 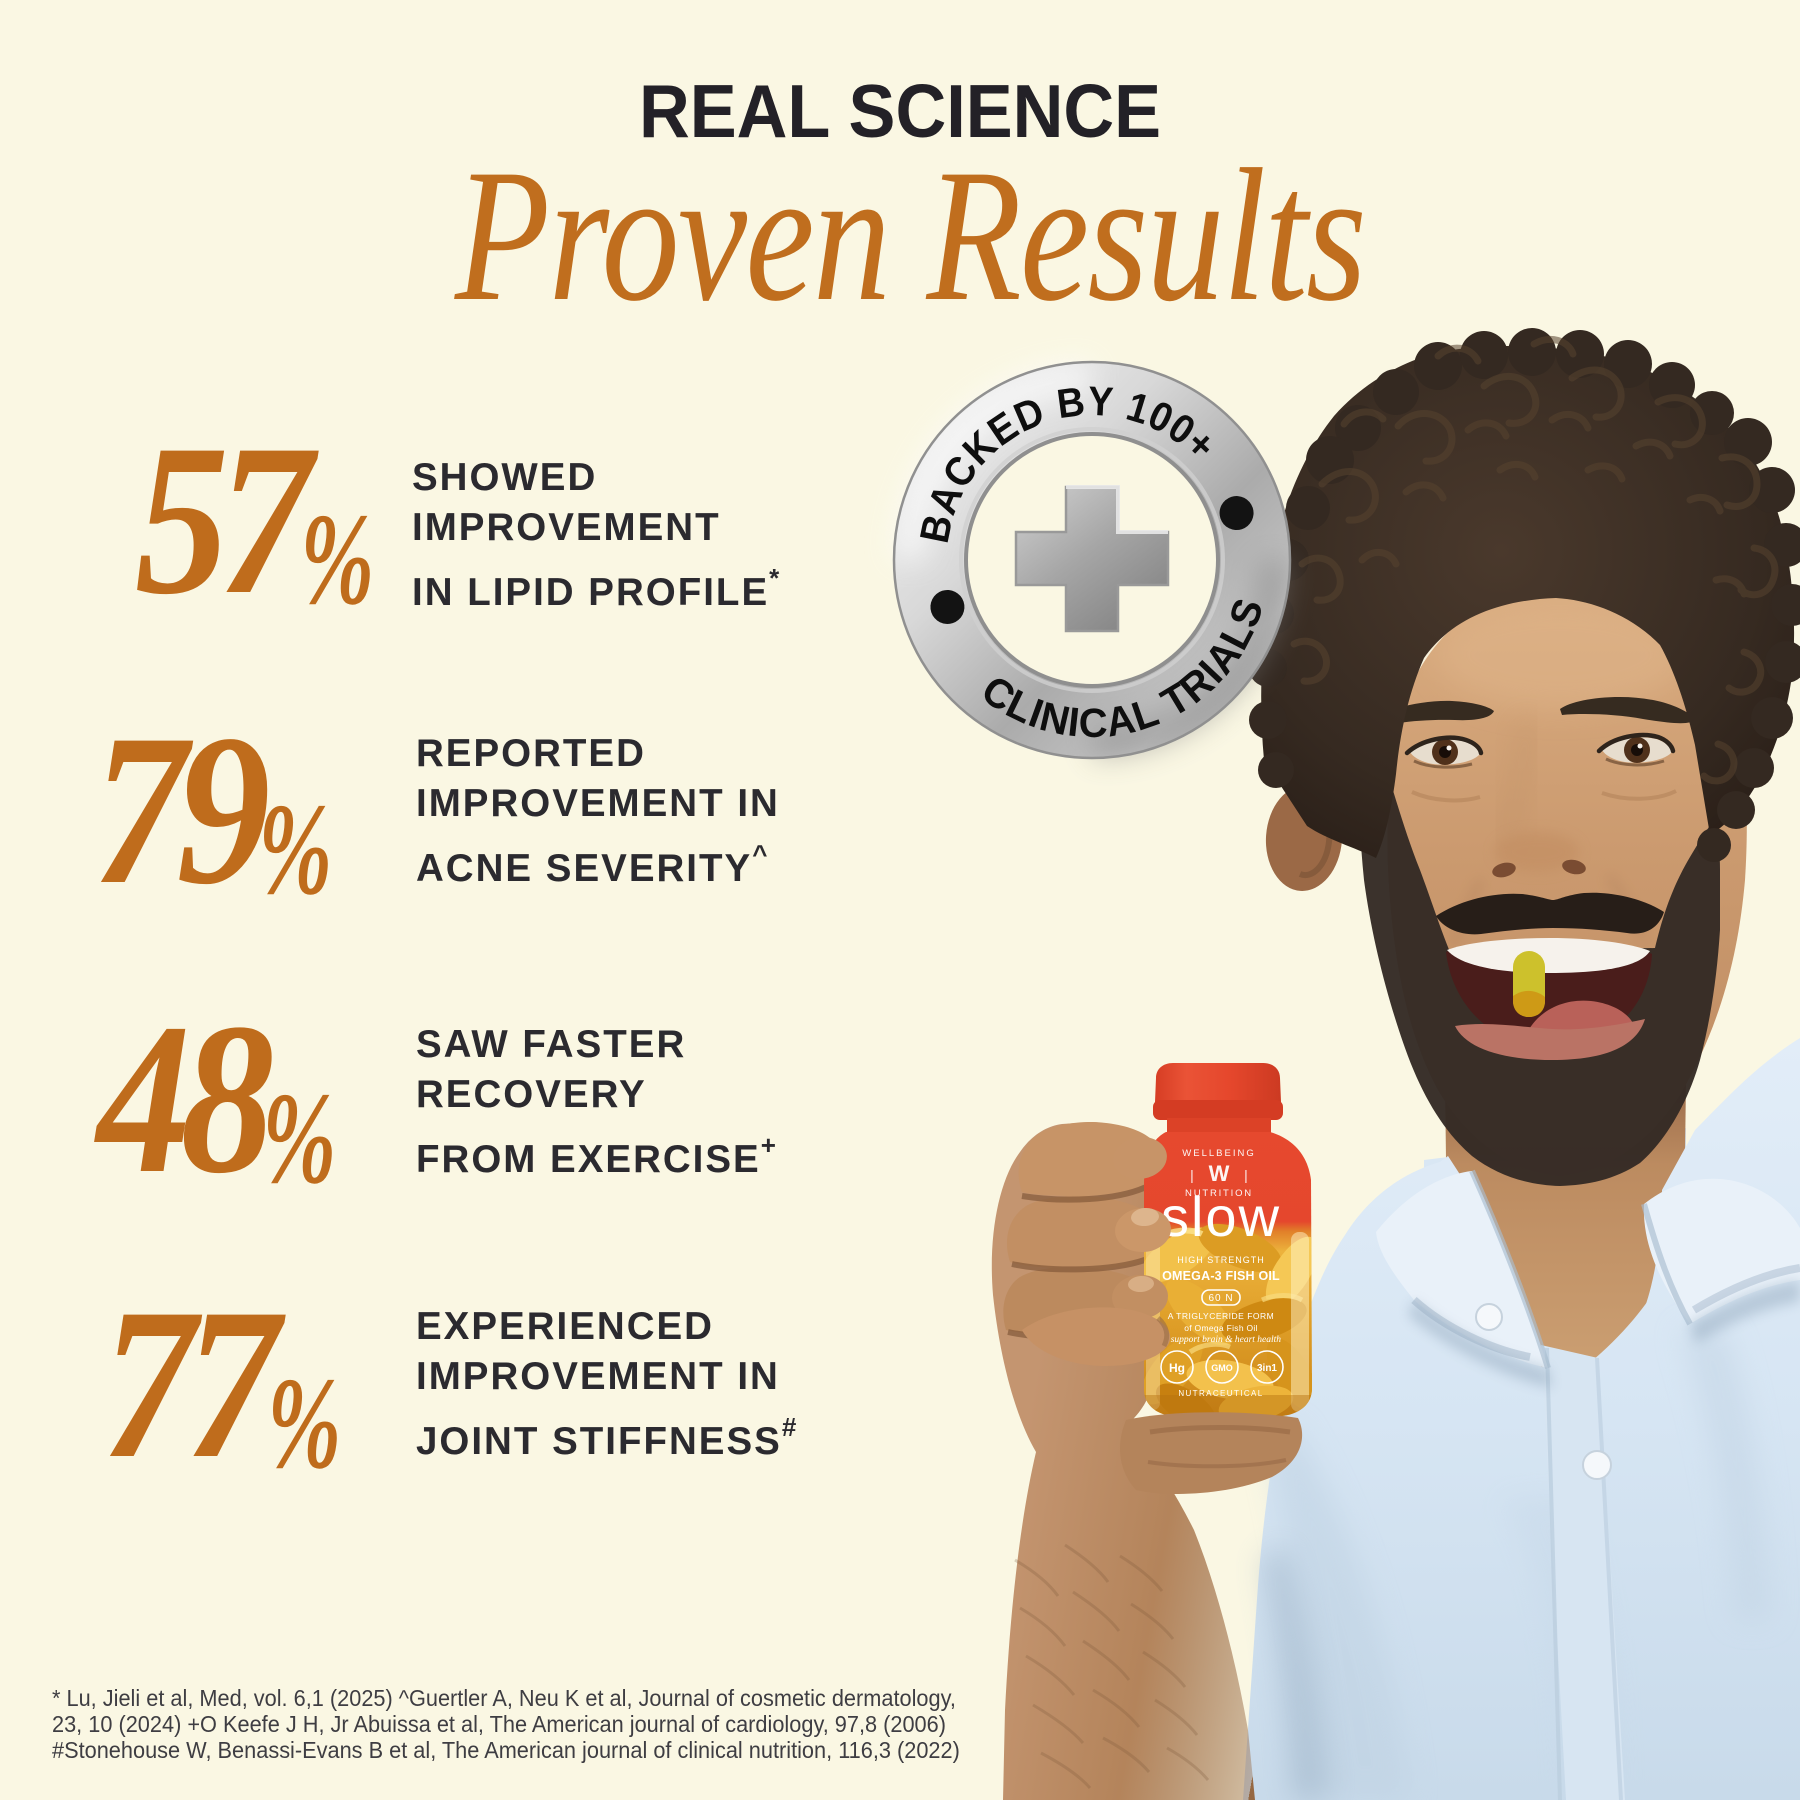 I want to click on svg-text: 60 N, so click(x=1220, y=1298).